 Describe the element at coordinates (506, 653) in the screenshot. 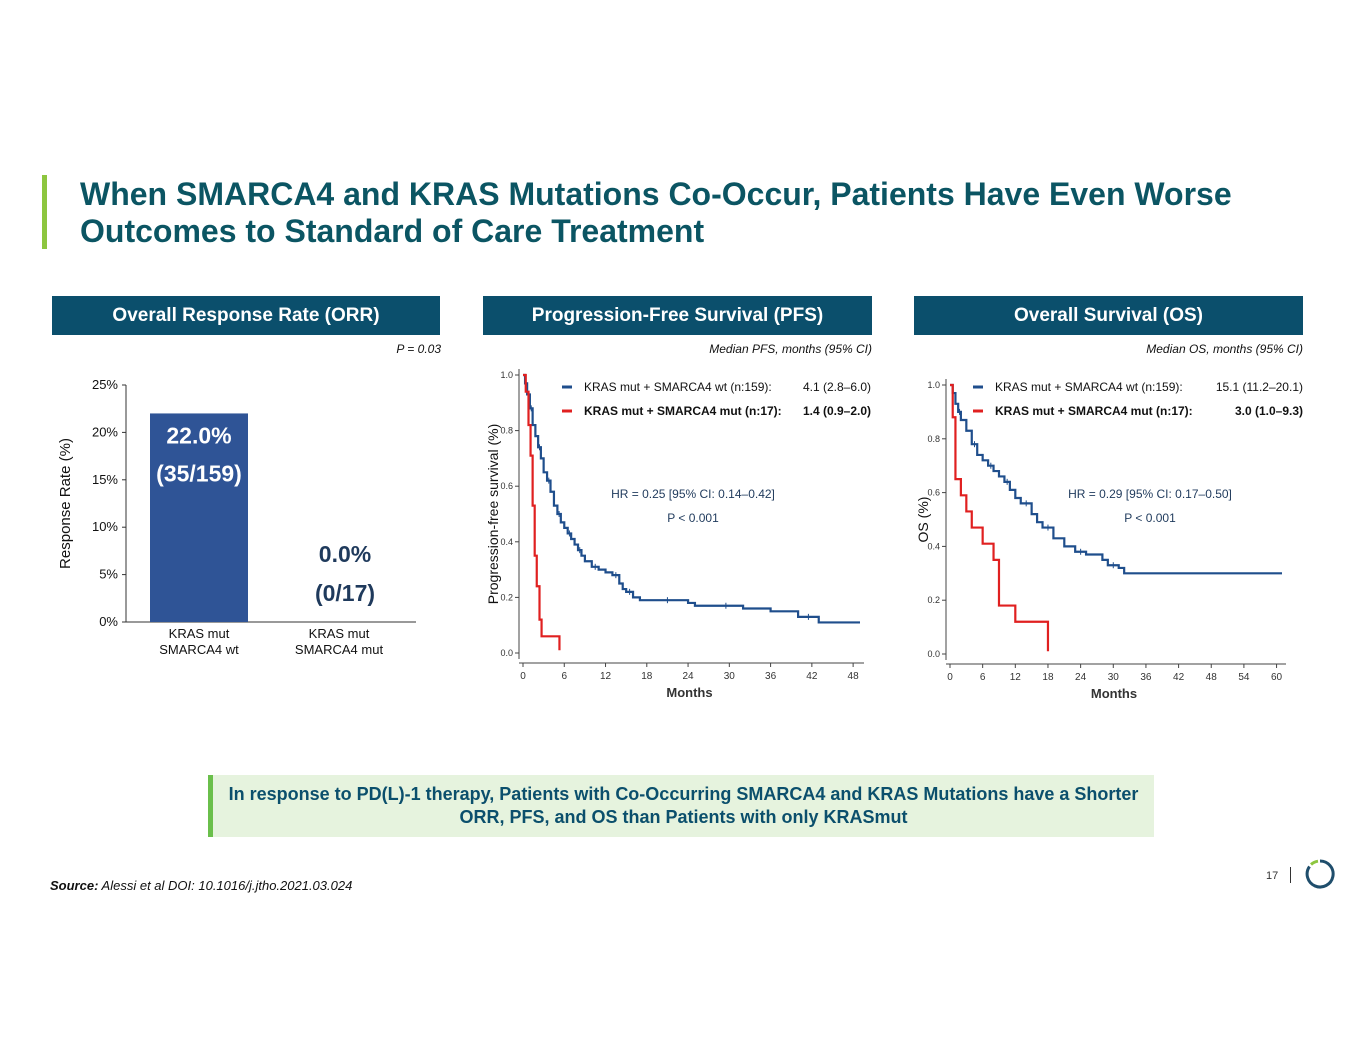

I see `pfs-y-tick-label: 0.0` at that location.